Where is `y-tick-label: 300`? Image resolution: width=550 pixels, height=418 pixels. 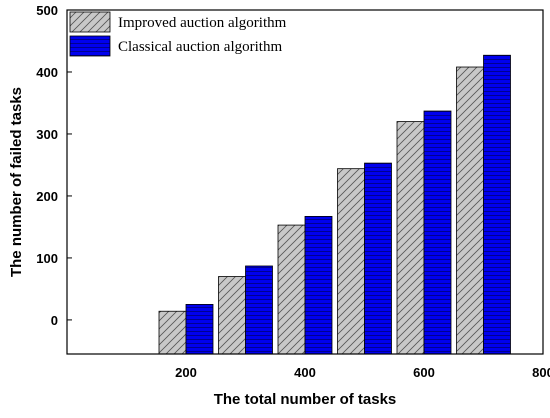
y-tick-label: 300 is located at coordinates (47, 134).